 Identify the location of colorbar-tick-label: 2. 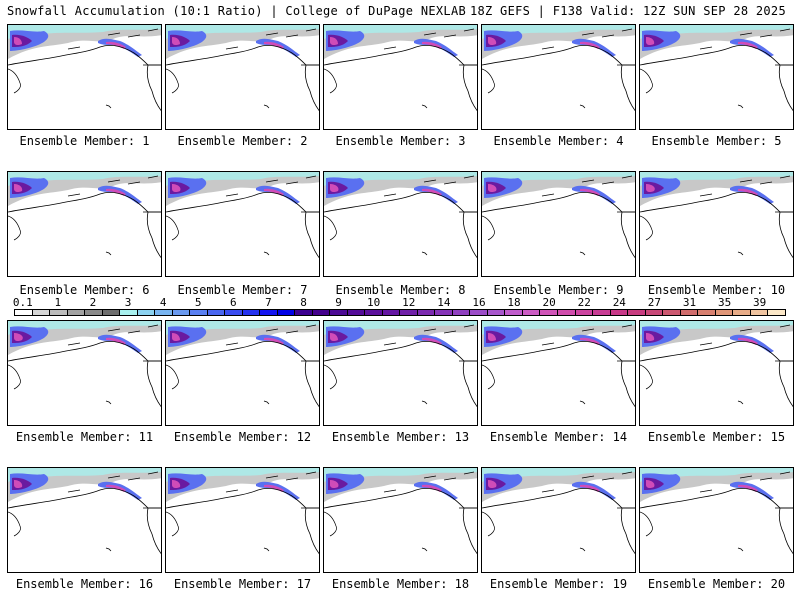
(93, 302).